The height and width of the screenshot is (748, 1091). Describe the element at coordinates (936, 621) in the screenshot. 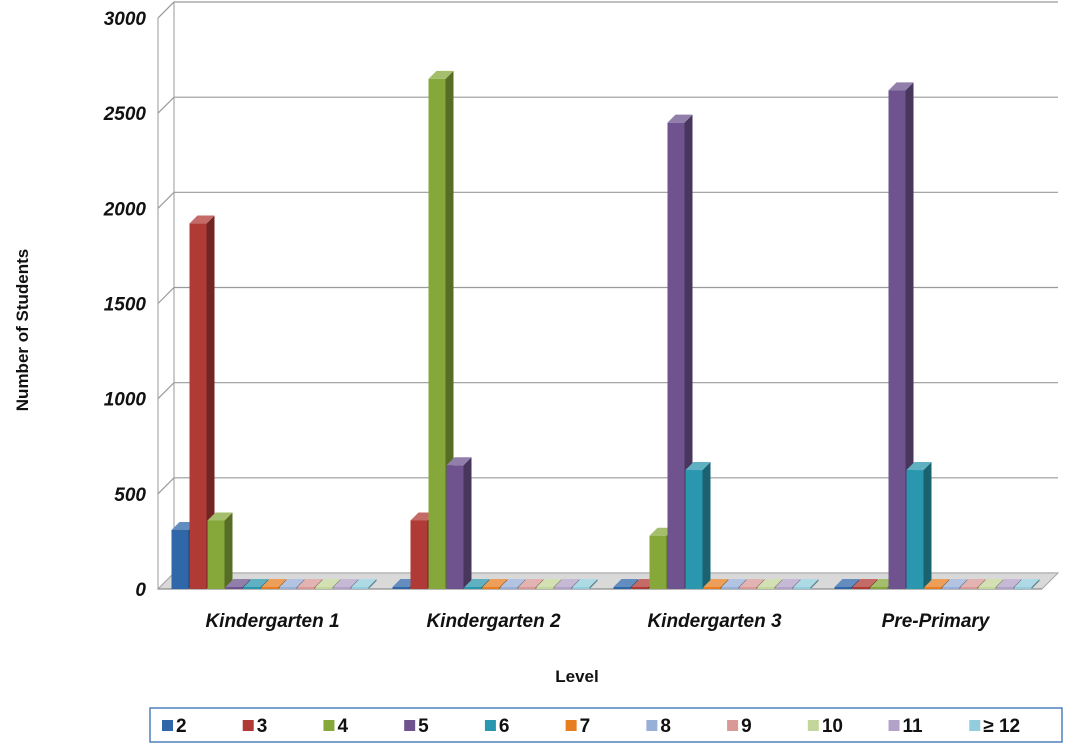

I see `x-tick-label: Pre-Primary` at that location.